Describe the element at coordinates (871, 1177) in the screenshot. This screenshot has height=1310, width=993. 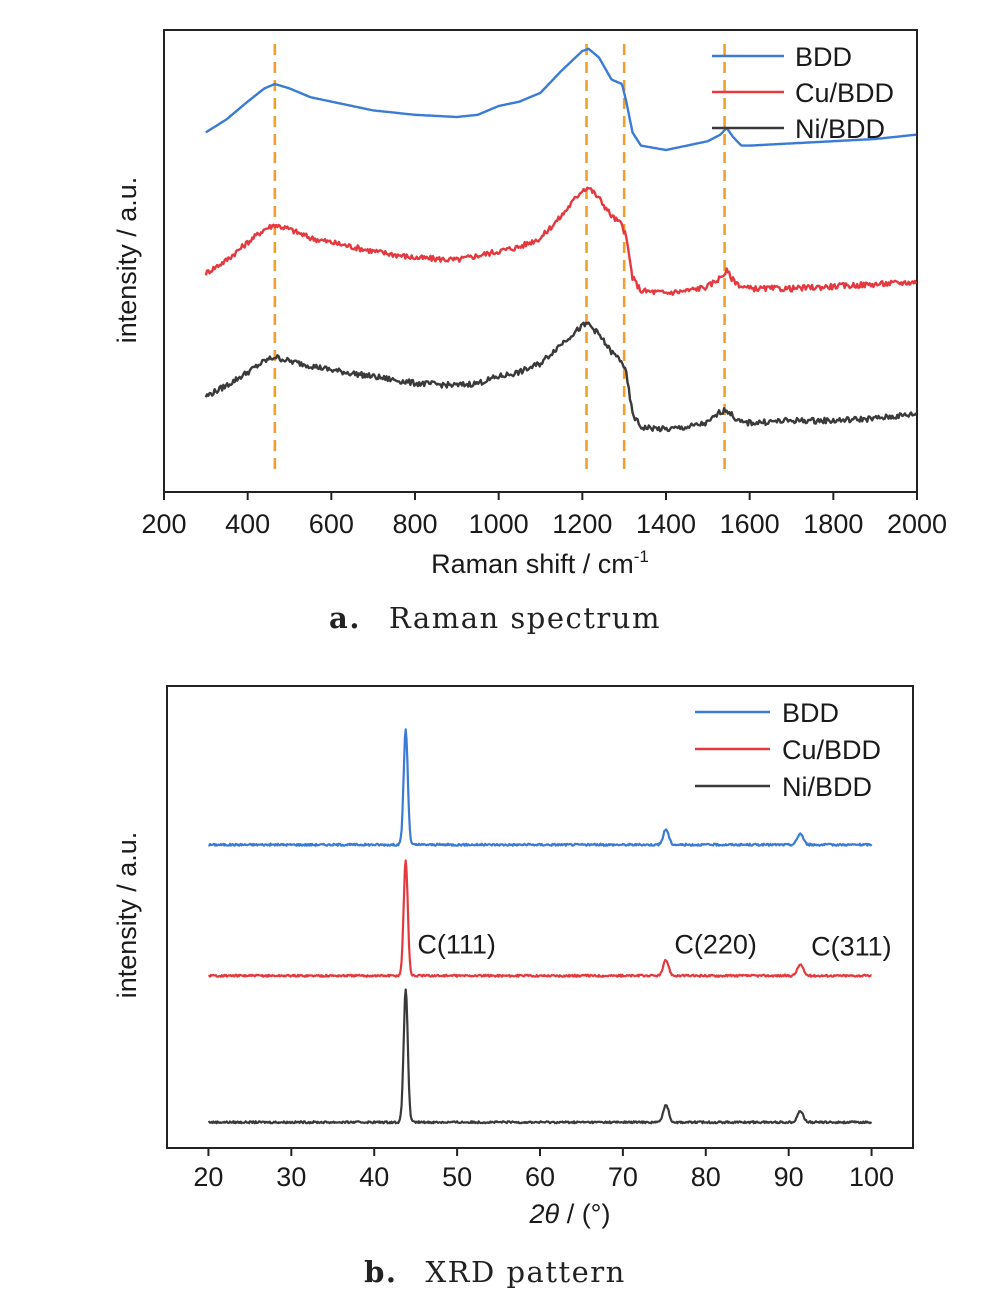
I see `x-tick-label: 100` at that location.